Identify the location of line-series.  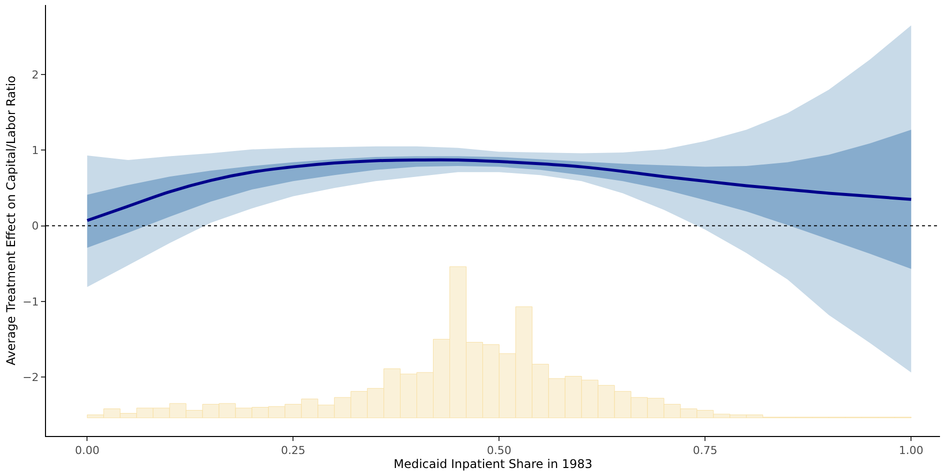
(499, 190).